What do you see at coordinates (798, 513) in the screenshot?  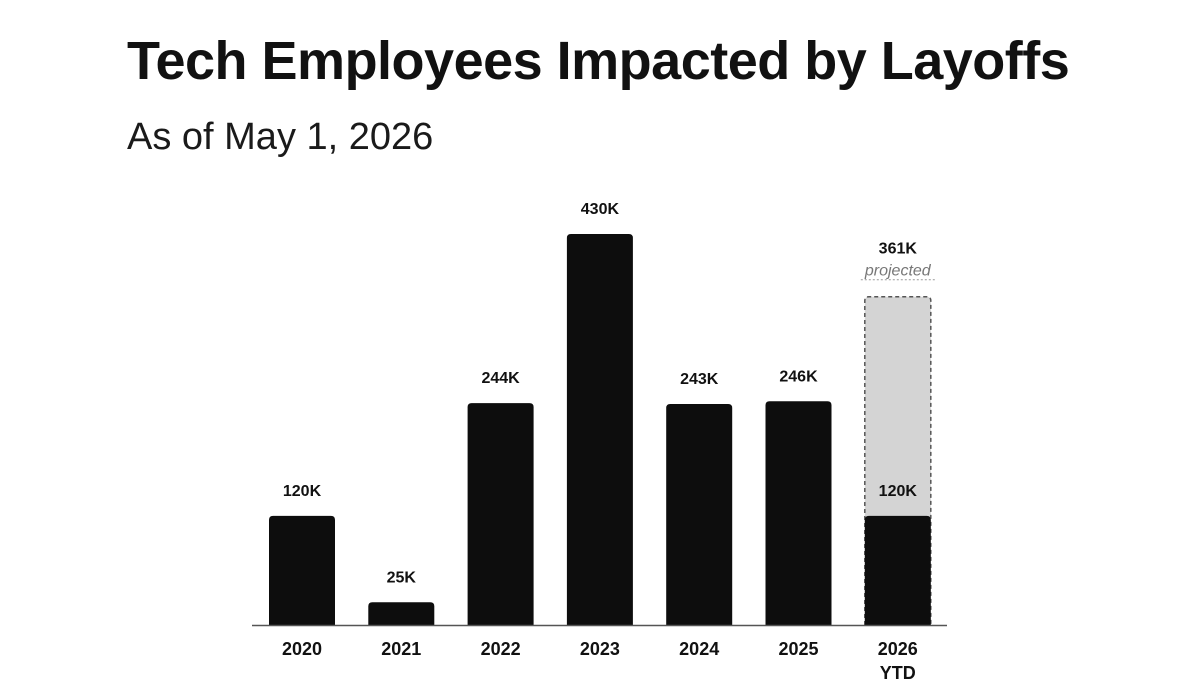 I see `bar-2025` at bounding box center [798, 513].